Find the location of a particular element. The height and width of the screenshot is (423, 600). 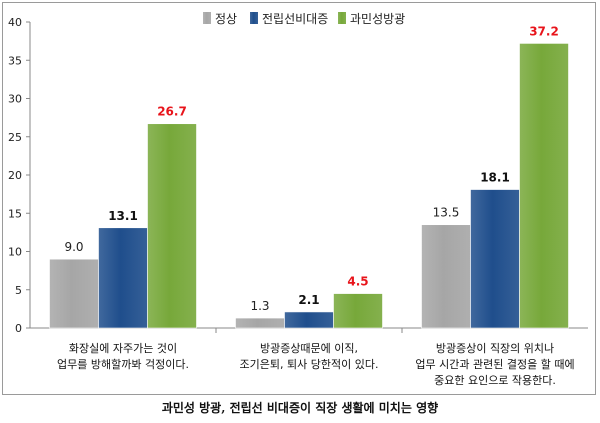

data-label-정상-1: 1.3 is located at coordinates (259, 306).